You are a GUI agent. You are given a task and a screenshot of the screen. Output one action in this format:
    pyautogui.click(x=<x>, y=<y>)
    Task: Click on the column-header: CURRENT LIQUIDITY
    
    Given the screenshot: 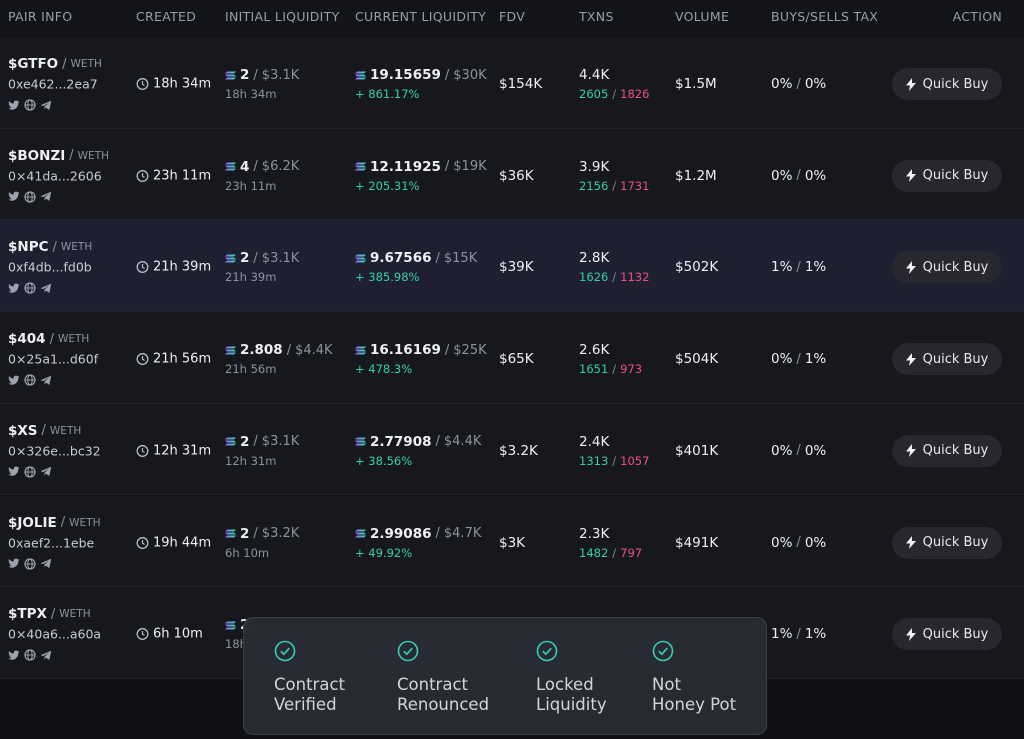 What is the action you would take?
    pyautogui.click(x=421, y=16)
    